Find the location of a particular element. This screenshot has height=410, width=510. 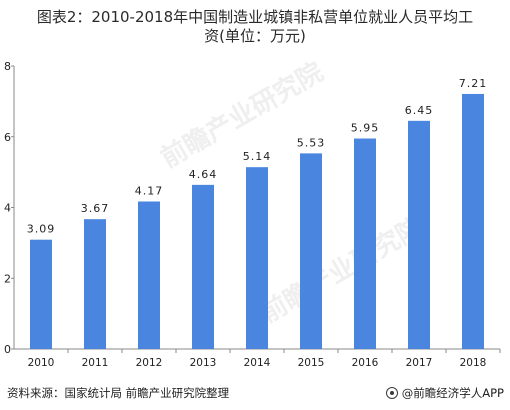

bar-value-label: 7.21 is located at coordinates (473, 83).